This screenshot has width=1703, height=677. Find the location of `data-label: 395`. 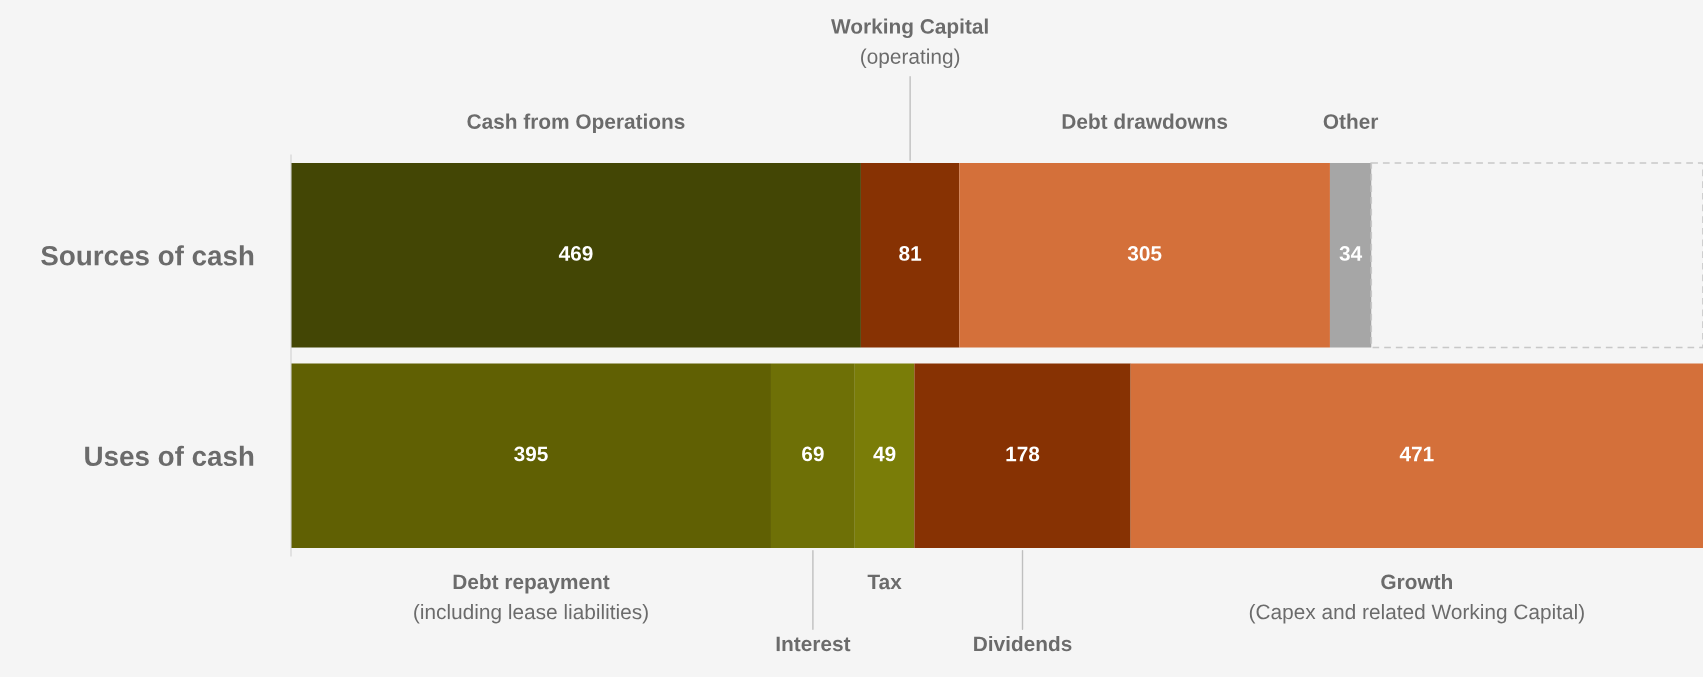

data-label: 395 is located at coordinates (531, 454).